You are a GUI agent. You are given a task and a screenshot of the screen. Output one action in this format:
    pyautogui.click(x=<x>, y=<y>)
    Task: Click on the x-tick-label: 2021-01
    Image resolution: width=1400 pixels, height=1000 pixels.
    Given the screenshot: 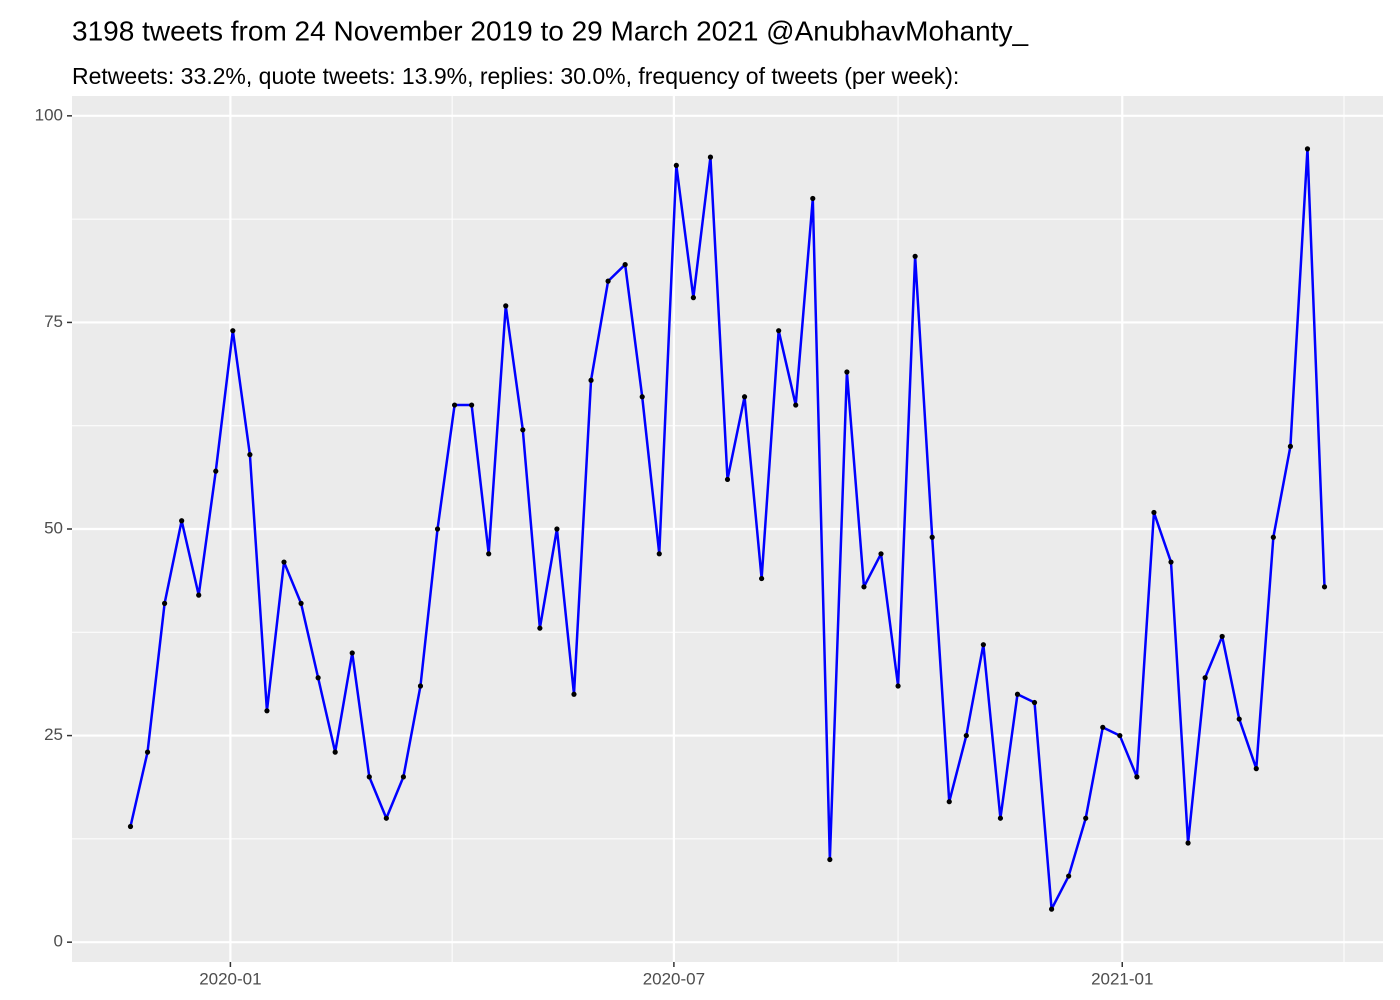 What is the action you would take?
    pyautogui.click(x=1122, y=978)
    